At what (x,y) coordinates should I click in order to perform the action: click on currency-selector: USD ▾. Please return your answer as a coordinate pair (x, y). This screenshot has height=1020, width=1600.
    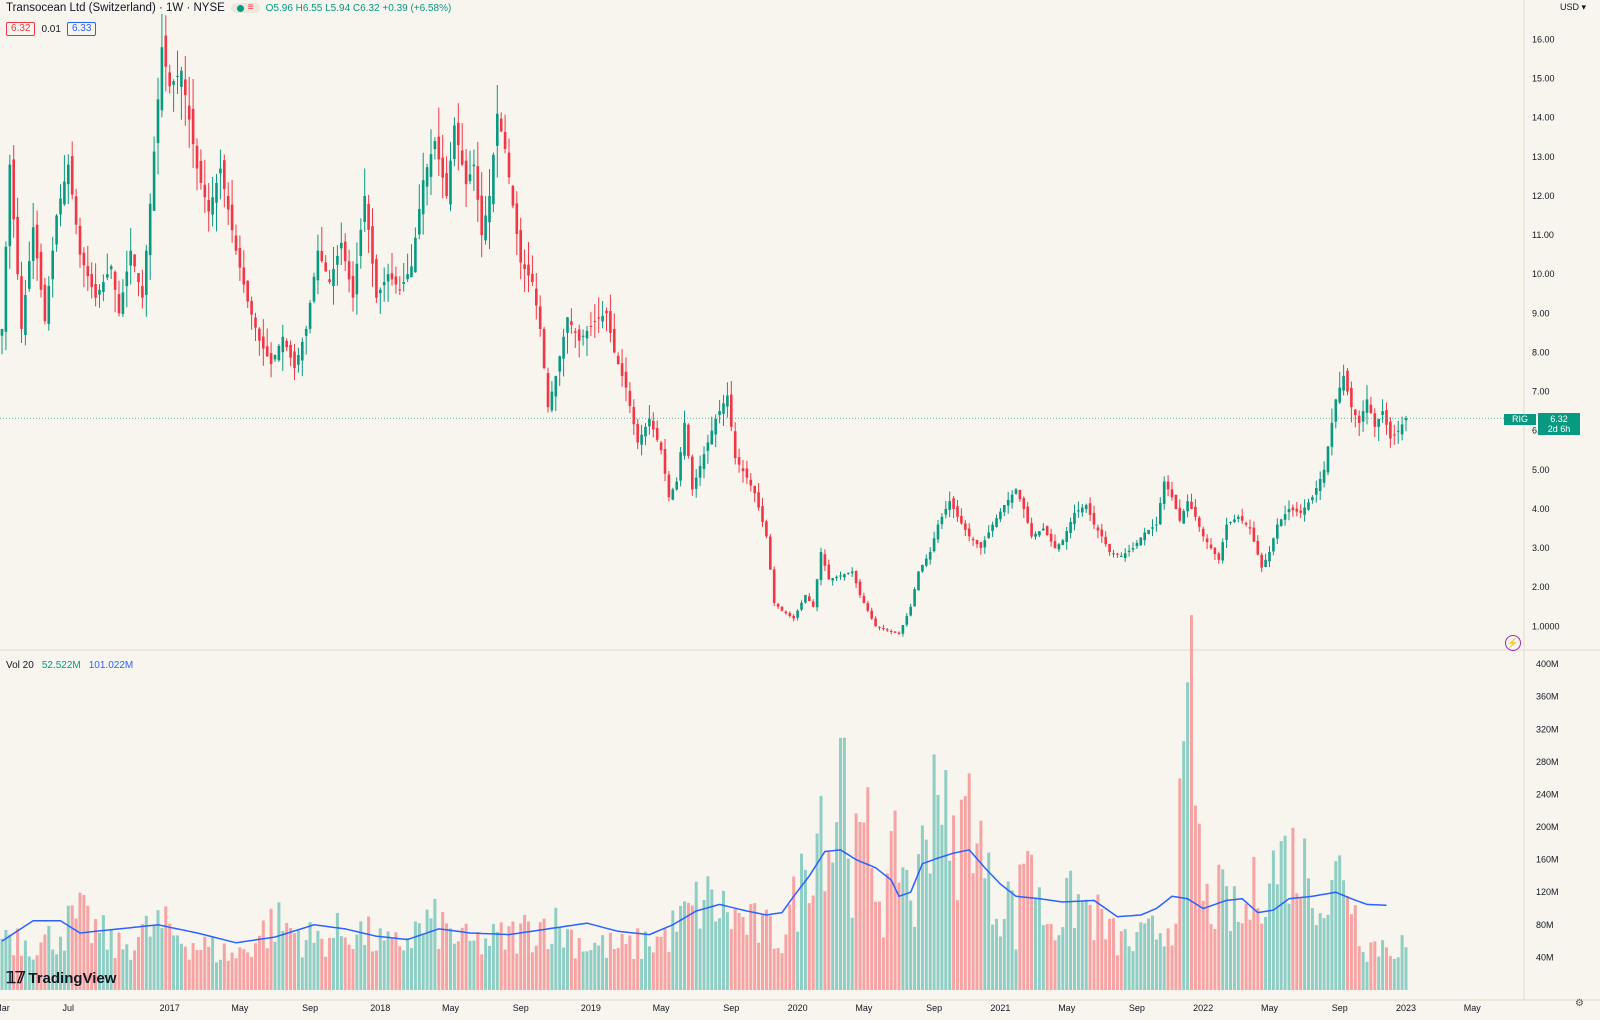
    Looking at the image, I should click on (1572, 7).